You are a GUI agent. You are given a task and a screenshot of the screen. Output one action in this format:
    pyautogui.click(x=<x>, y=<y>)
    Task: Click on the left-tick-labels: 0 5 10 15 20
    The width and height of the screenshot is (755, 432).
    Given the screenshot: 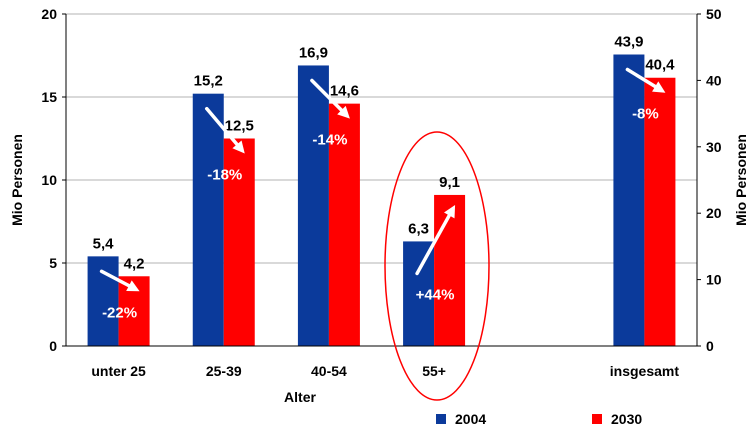 What is the action you would take?
    pyautogui.click(x=49, y=180)
    